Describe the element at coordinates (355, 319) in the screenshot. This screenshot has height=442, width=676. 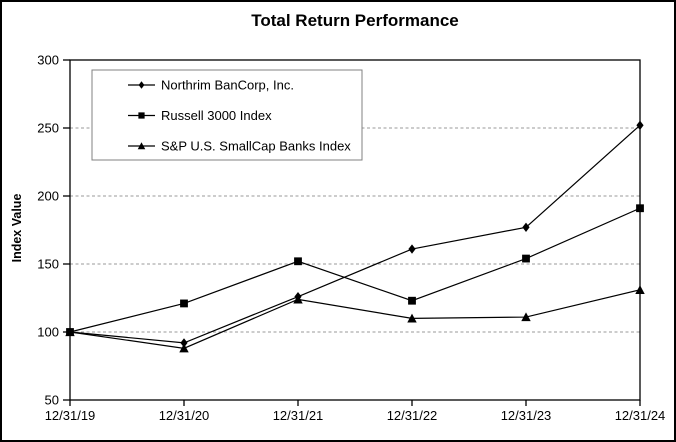
I see `series-line-s-p-u-s-smallcap-banks-index` at that location.